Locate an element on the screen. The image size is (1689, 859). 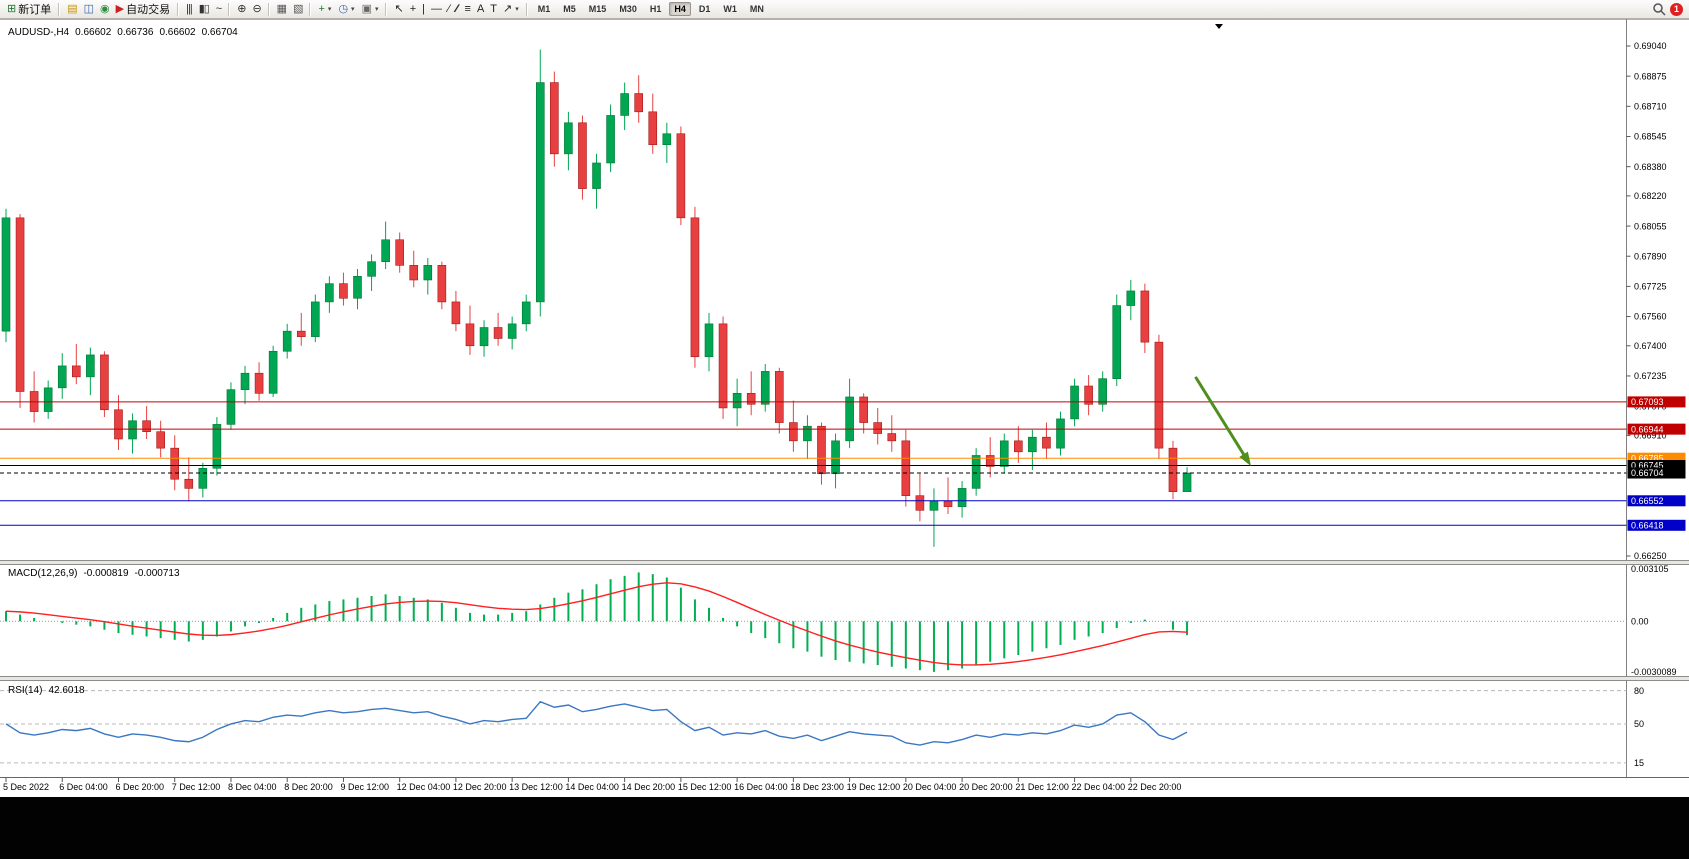
tile-windows-icon: ▦ is located at coordinates (281, 8).